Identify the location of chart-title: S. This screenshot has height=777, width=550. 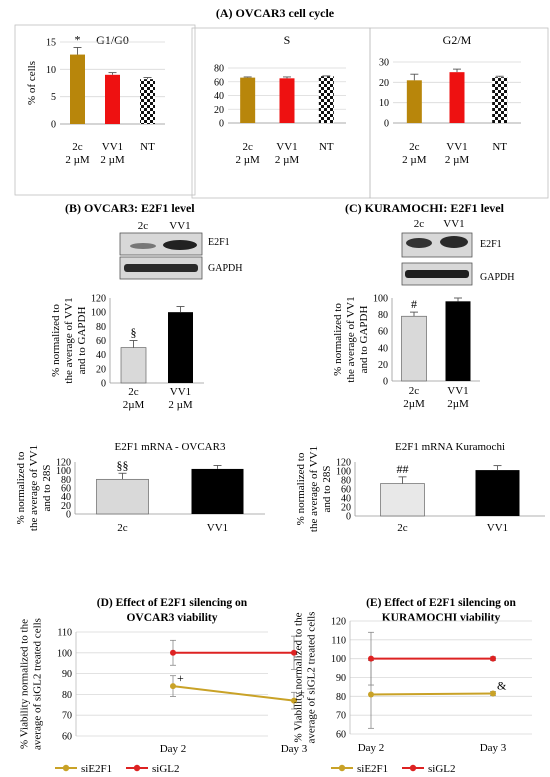
(287, 40).